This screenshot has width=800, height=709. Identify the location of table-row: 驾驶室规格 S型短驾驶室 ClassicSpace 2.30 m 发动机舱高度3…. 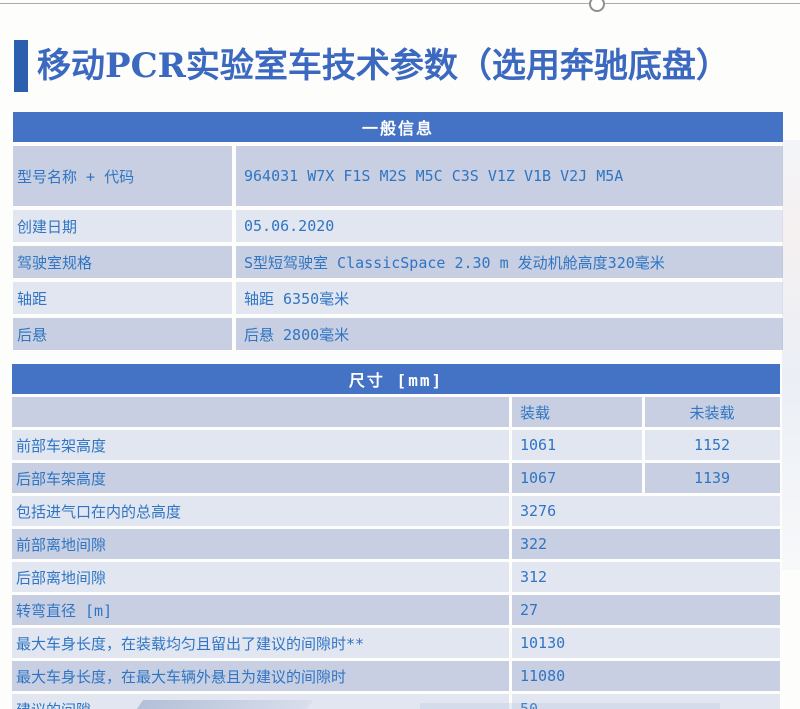
(398, 262).